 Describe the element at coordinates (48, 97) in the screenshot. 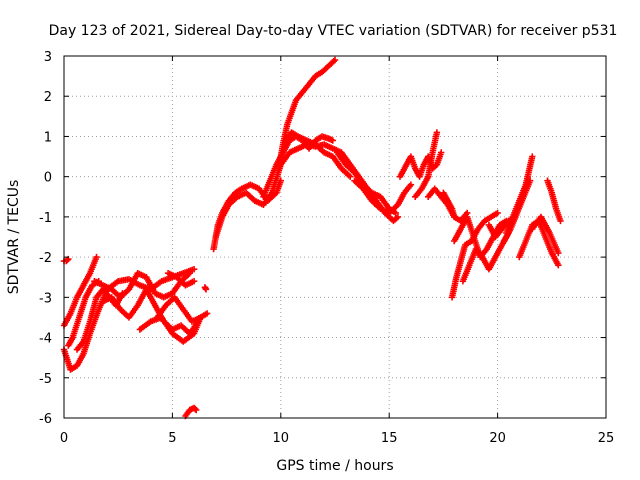

I see `y-tick-label: 2` at that location.